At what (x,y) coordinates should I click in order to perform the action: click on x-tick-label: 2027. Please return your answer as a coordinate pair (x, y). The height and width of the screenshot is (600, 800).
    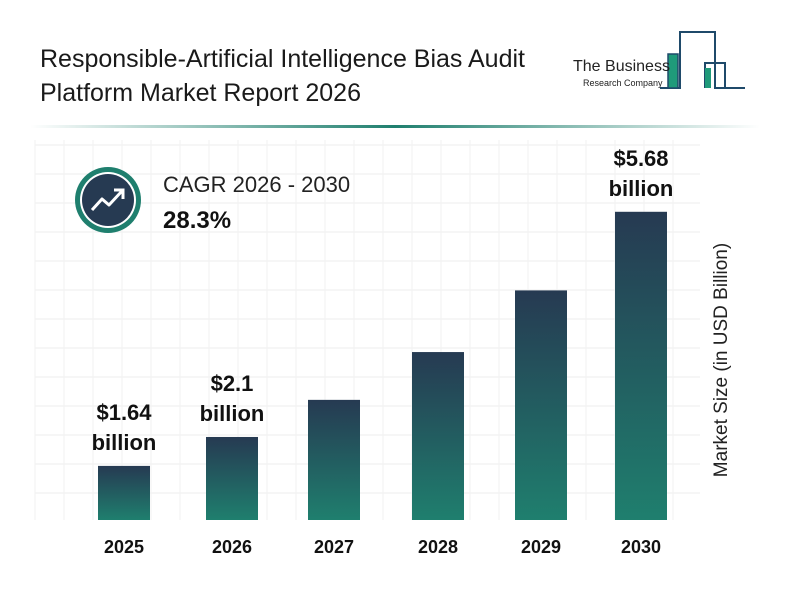
    Looking at the image, I should click on (334, 547).